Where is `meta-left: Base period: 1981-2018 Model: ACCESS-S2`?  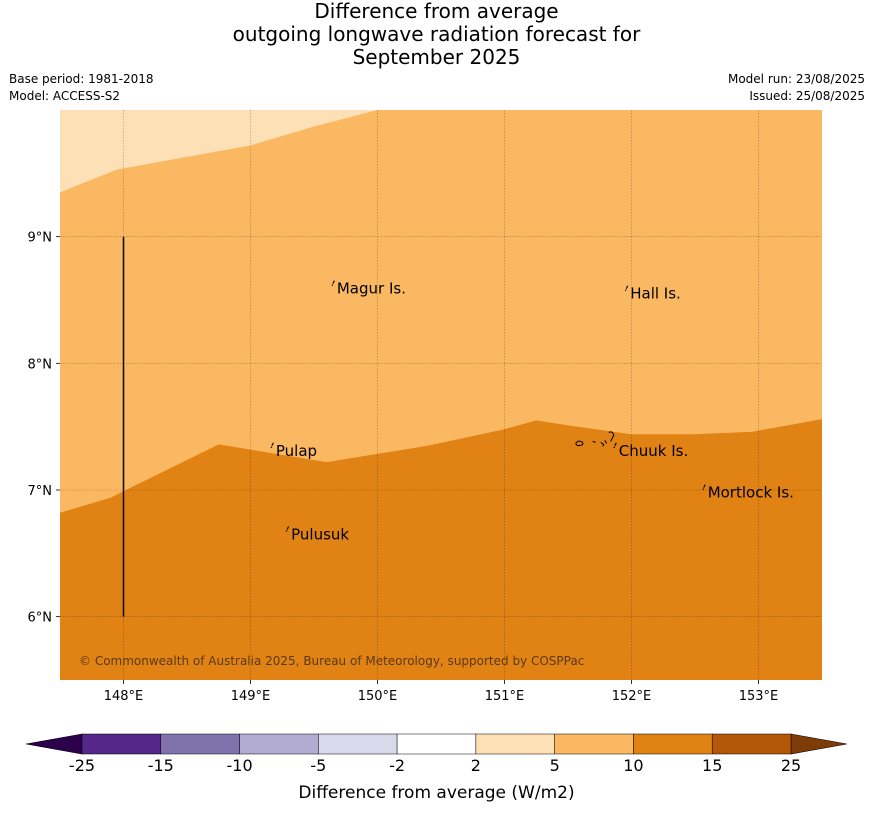
meta-left: Base period: 1981-2018 Model: ACCESS-S2 is located at coordinates (81, 88).